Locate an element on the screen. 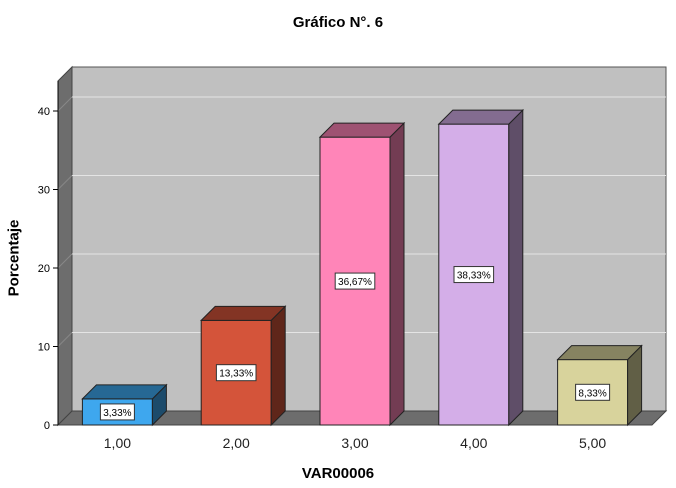 The image size is (676, 488). x-tick-label: 4,00 is located at coordinates (473, 443).